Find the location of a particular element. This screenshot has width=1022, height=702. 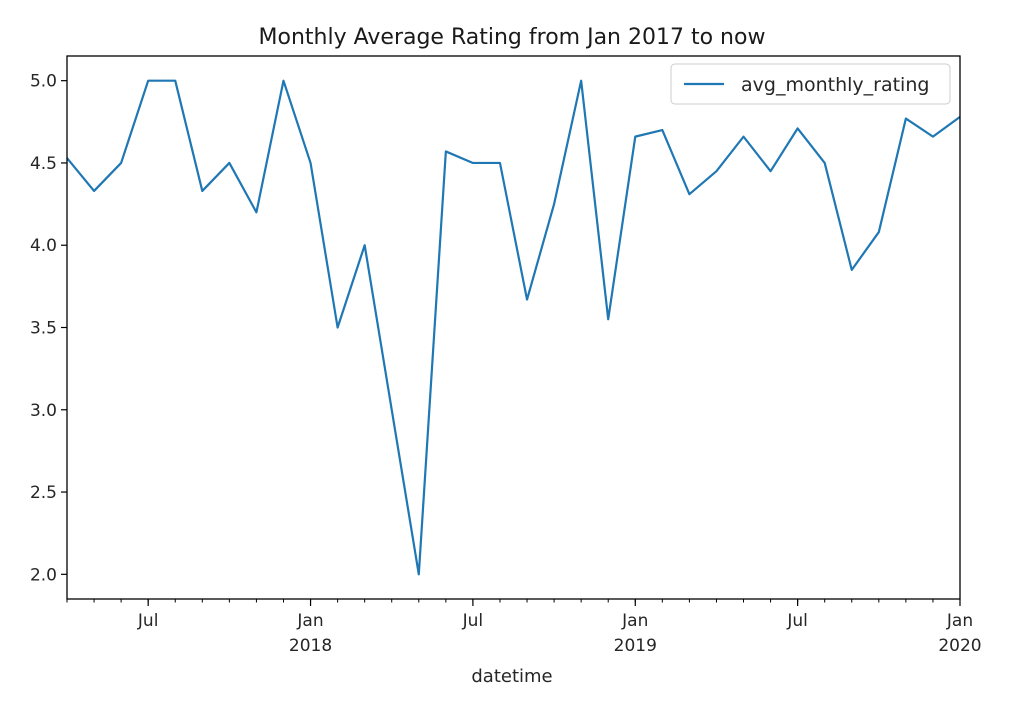

legend-box is located at coordinates (810, 84).